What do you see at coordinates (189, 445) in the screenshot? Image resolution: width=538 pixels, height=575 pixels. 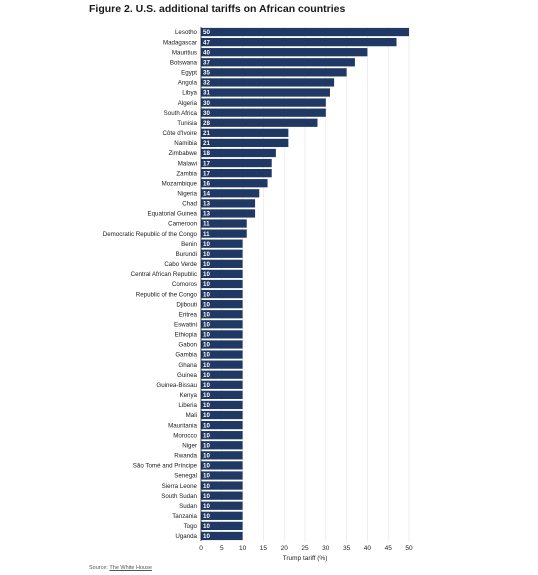 I see `category-label: Niger` at bounding box center [189, 445].